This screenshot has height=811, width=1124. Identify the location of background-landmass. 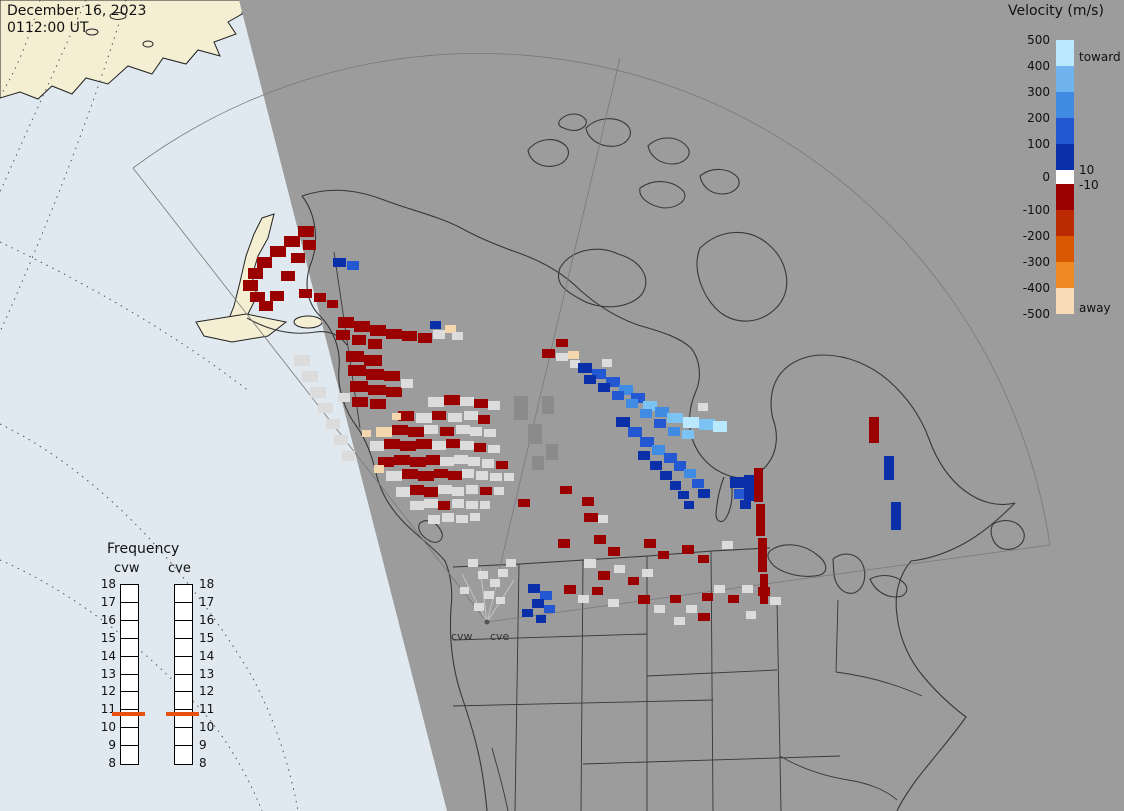
(161, 171).